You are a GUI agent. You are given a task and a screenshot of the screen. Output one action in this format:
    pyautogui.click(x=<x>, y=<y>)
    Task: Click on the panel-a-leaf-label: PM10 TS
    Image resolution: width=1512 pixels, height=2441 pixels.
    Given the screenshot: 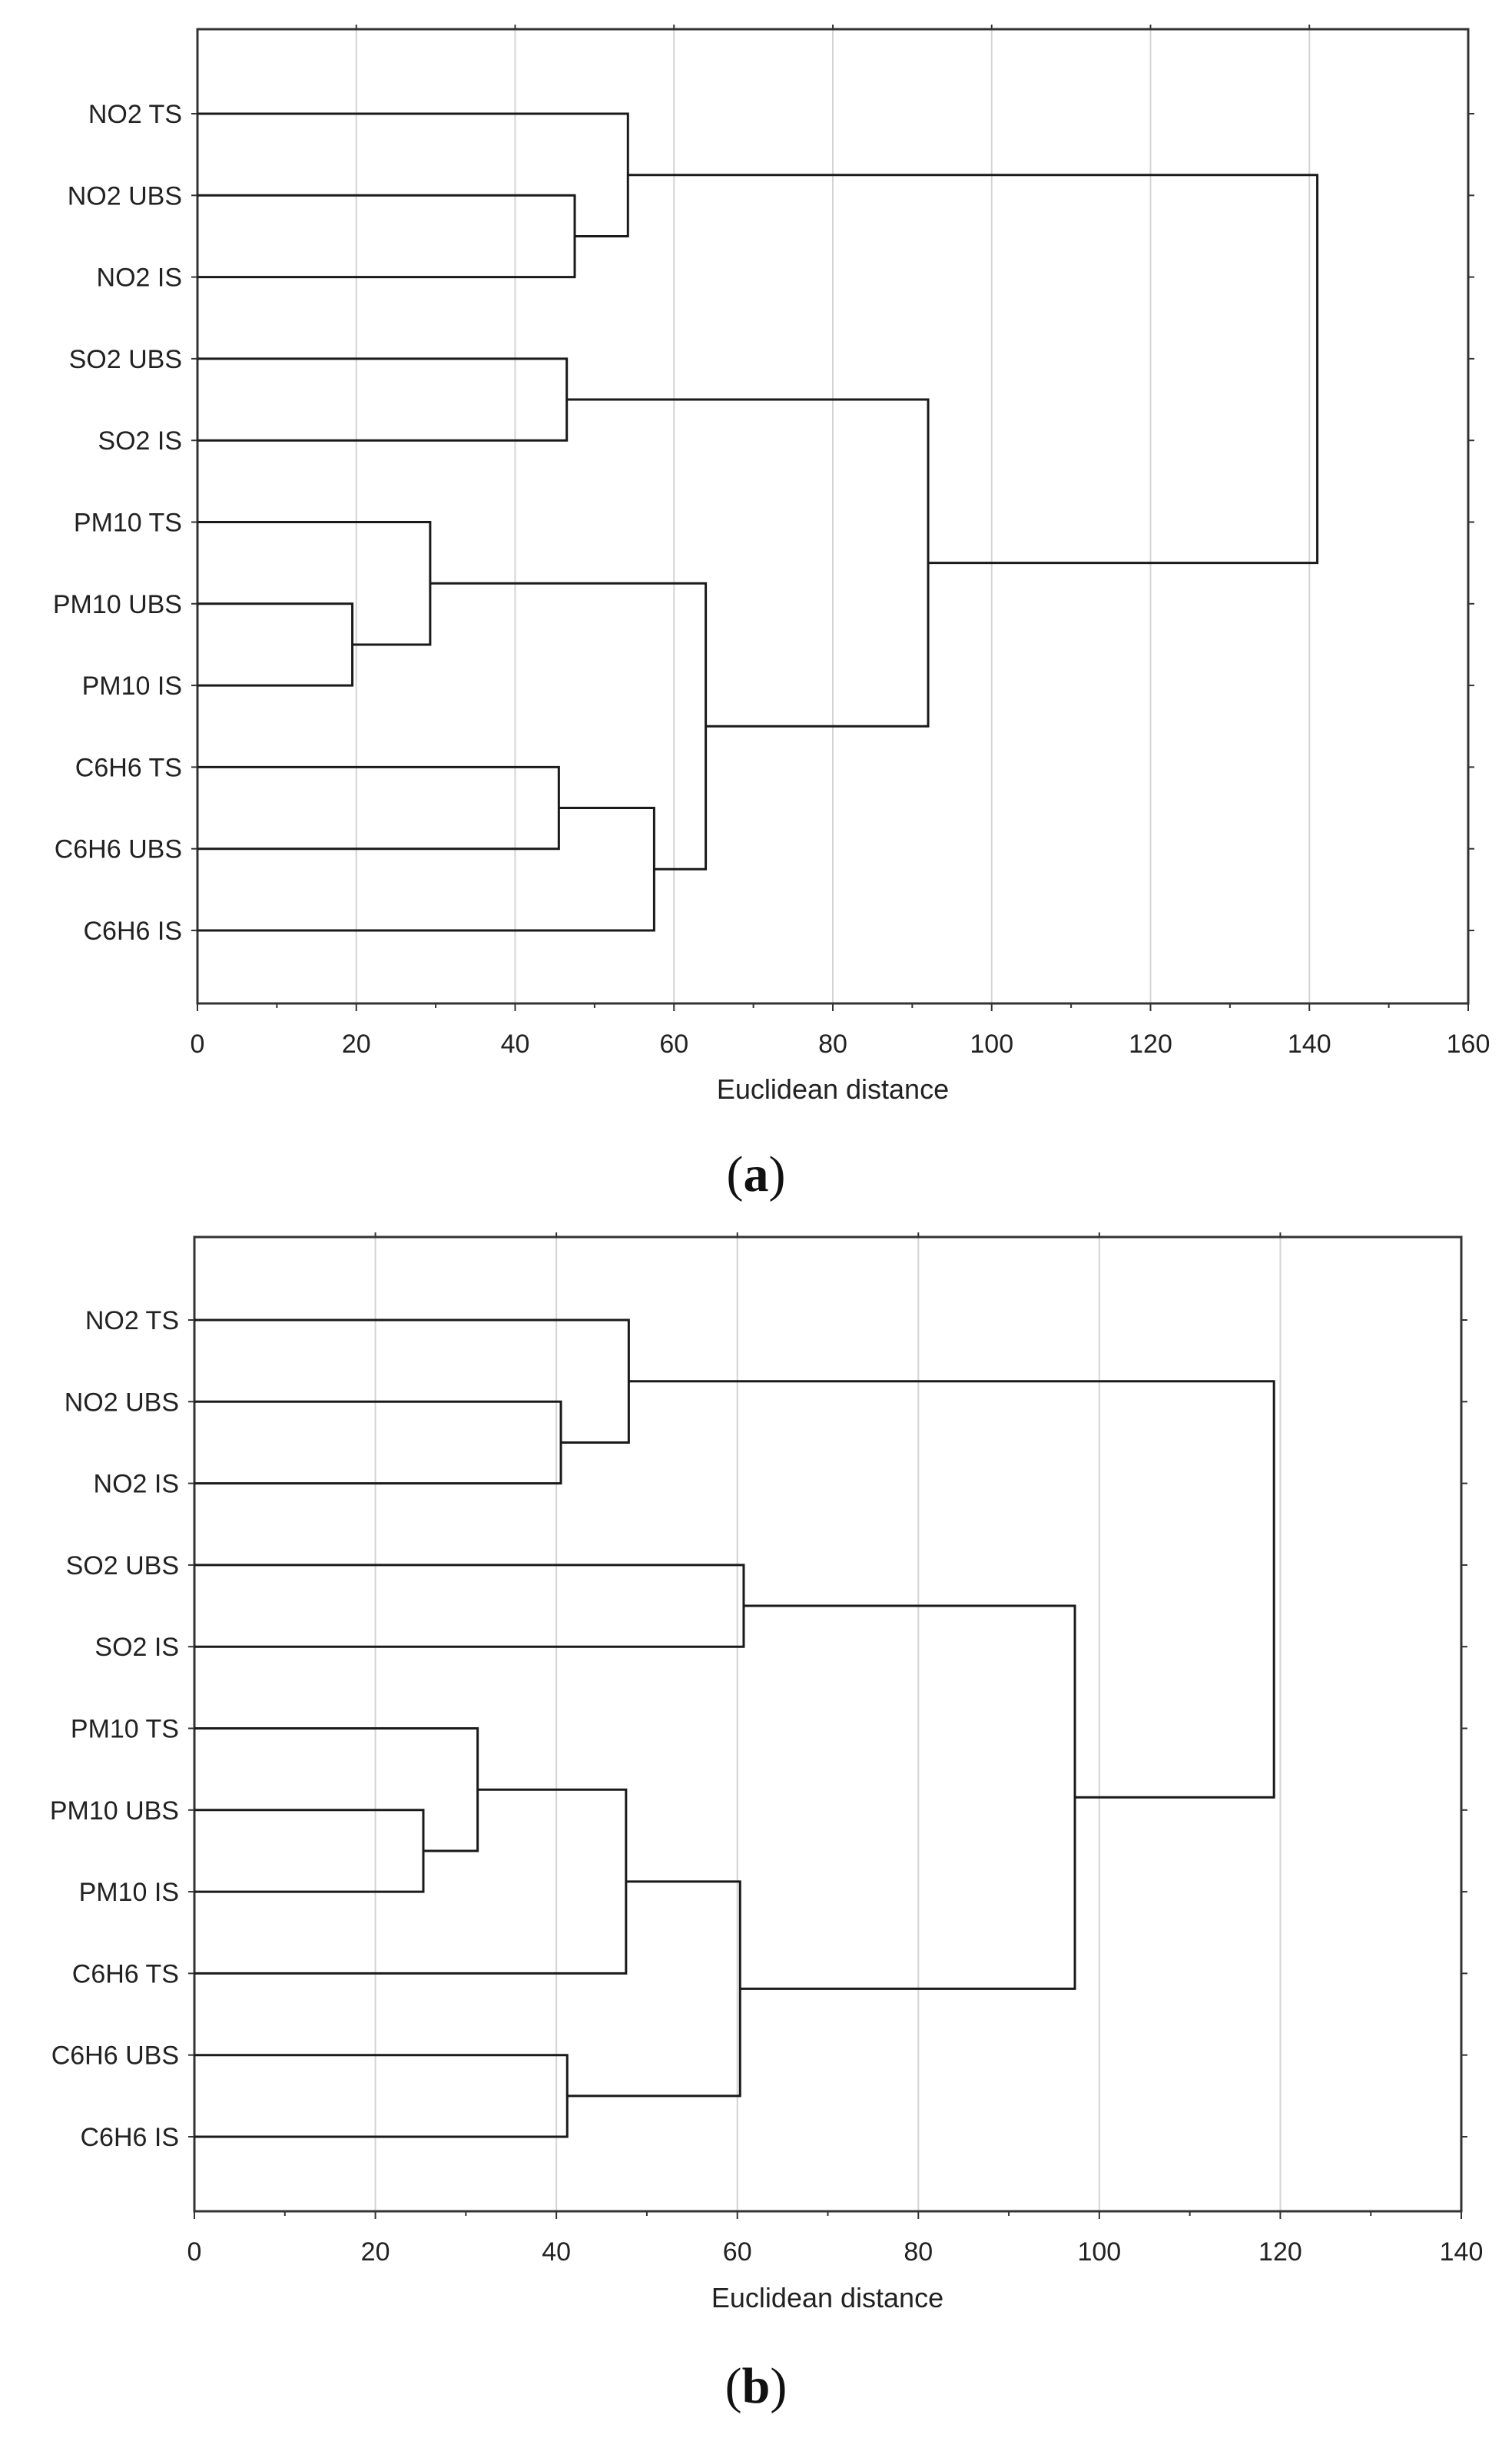 What is the action you would take?
    pyautogui.click(x=128, y=523)
    